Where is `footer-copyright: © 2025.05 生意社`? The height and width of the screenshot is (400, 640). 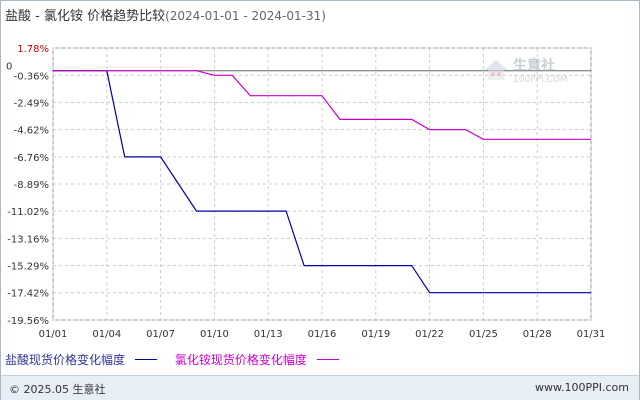
footer-copyright: © 2025.05 生意社 is located at coordinates (57, 389).